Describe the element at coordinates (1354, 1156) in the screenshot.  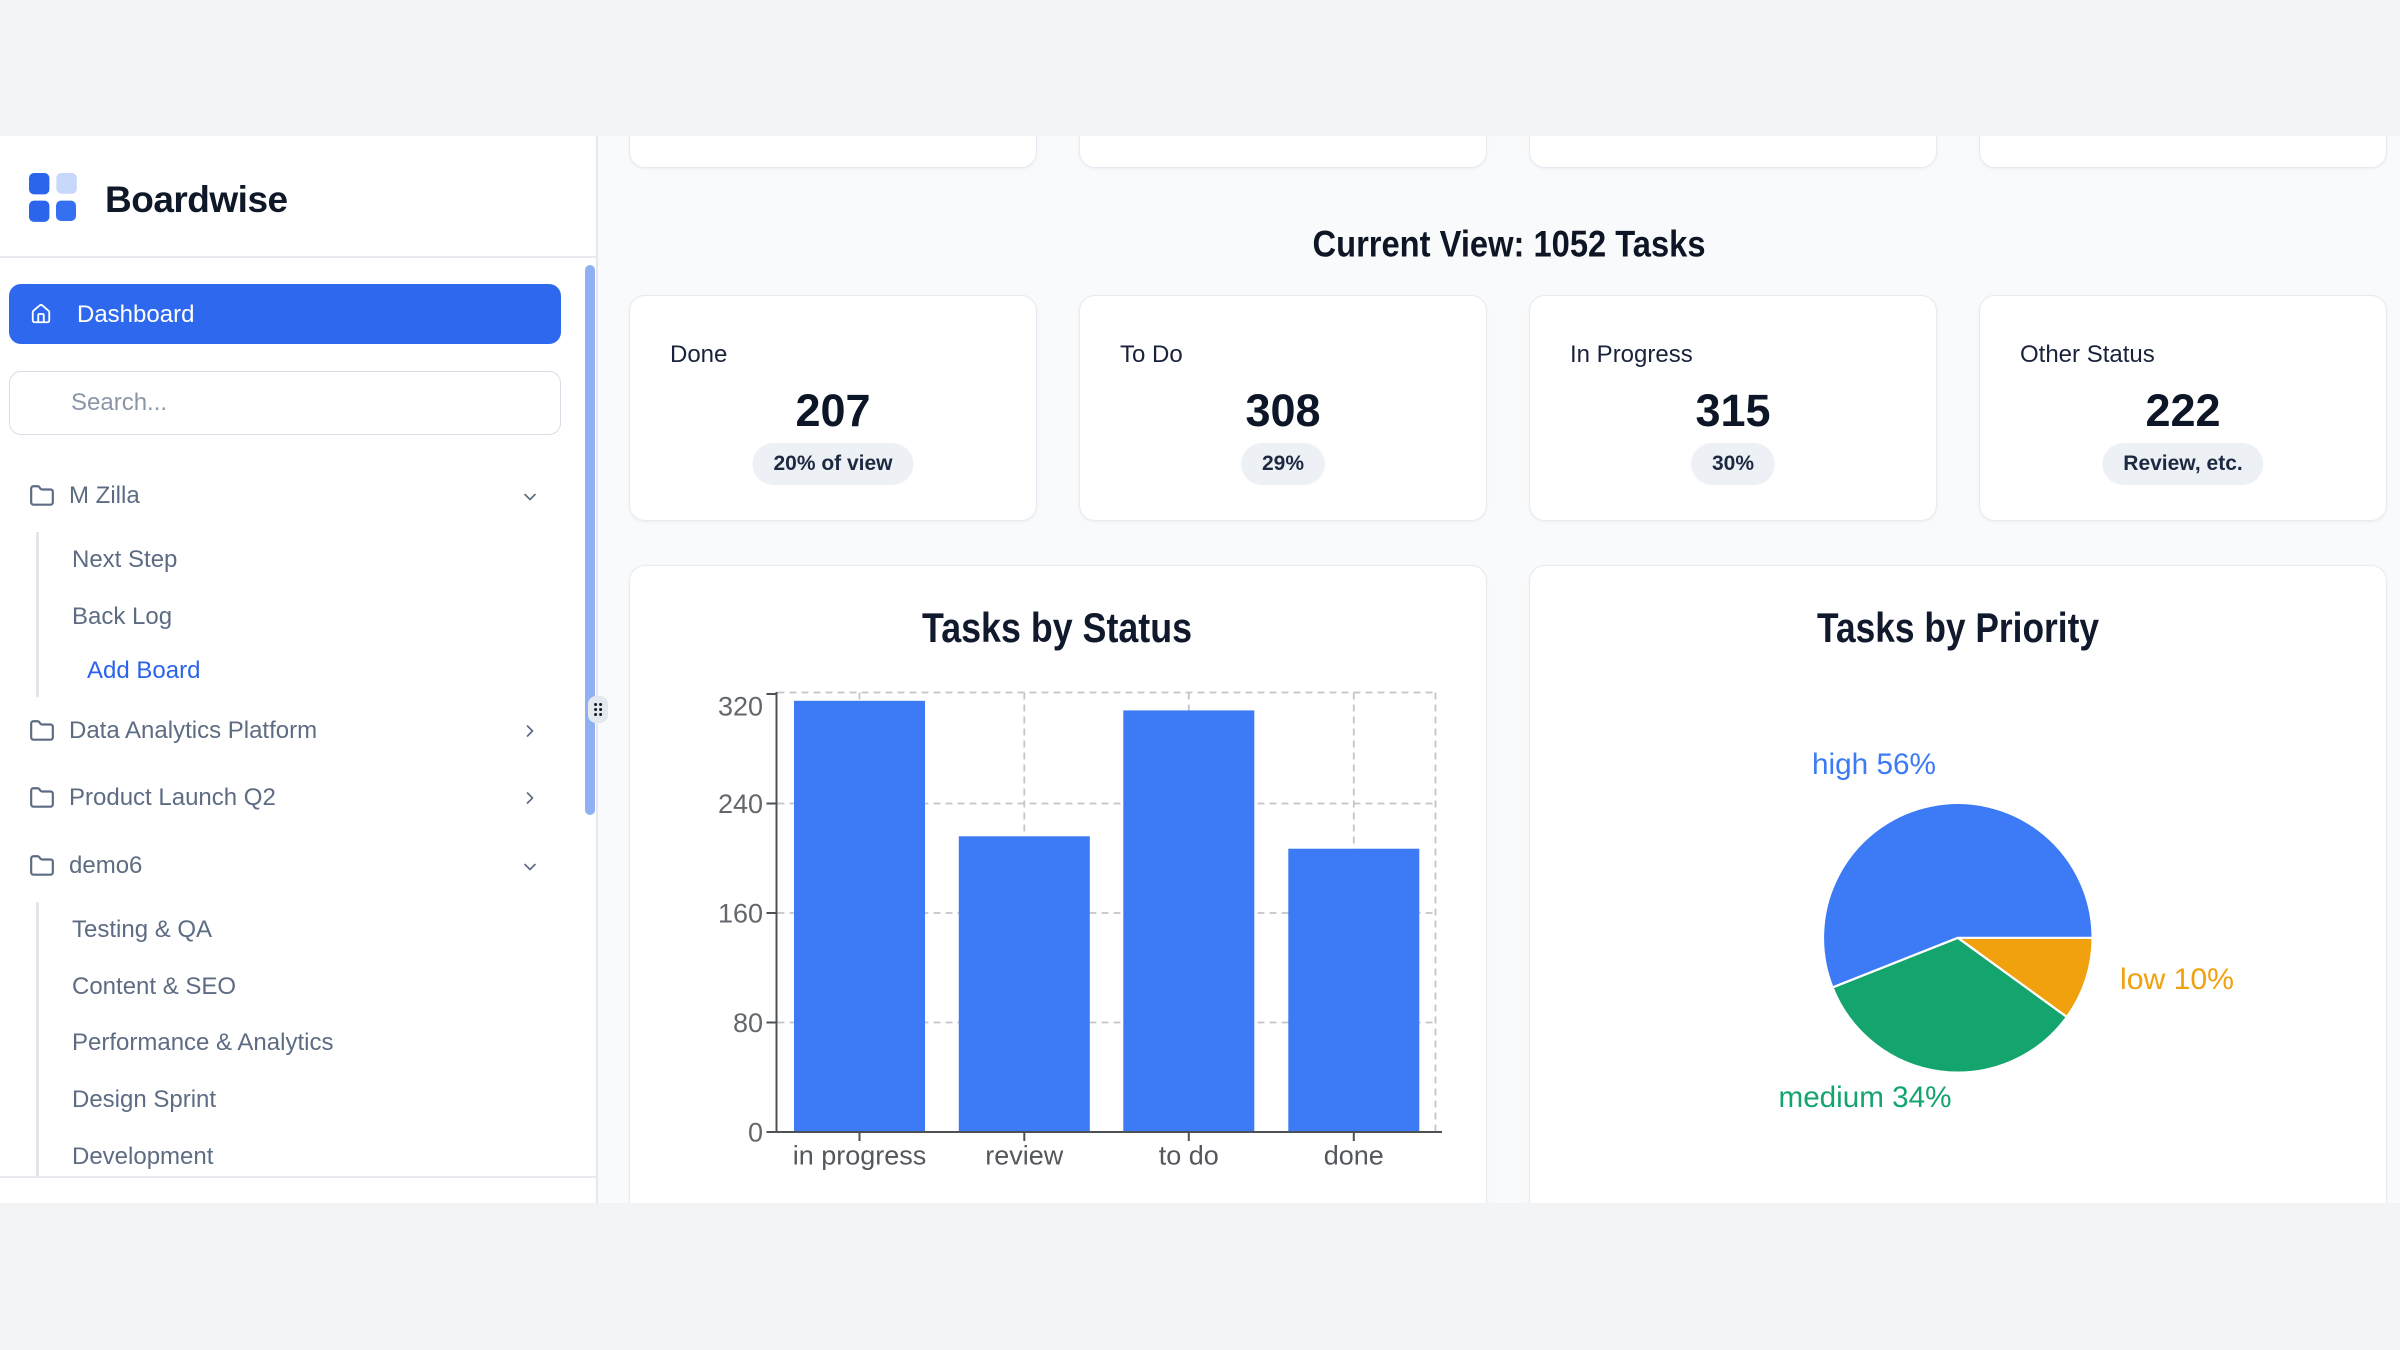
I see `svg-text: done` at that location.